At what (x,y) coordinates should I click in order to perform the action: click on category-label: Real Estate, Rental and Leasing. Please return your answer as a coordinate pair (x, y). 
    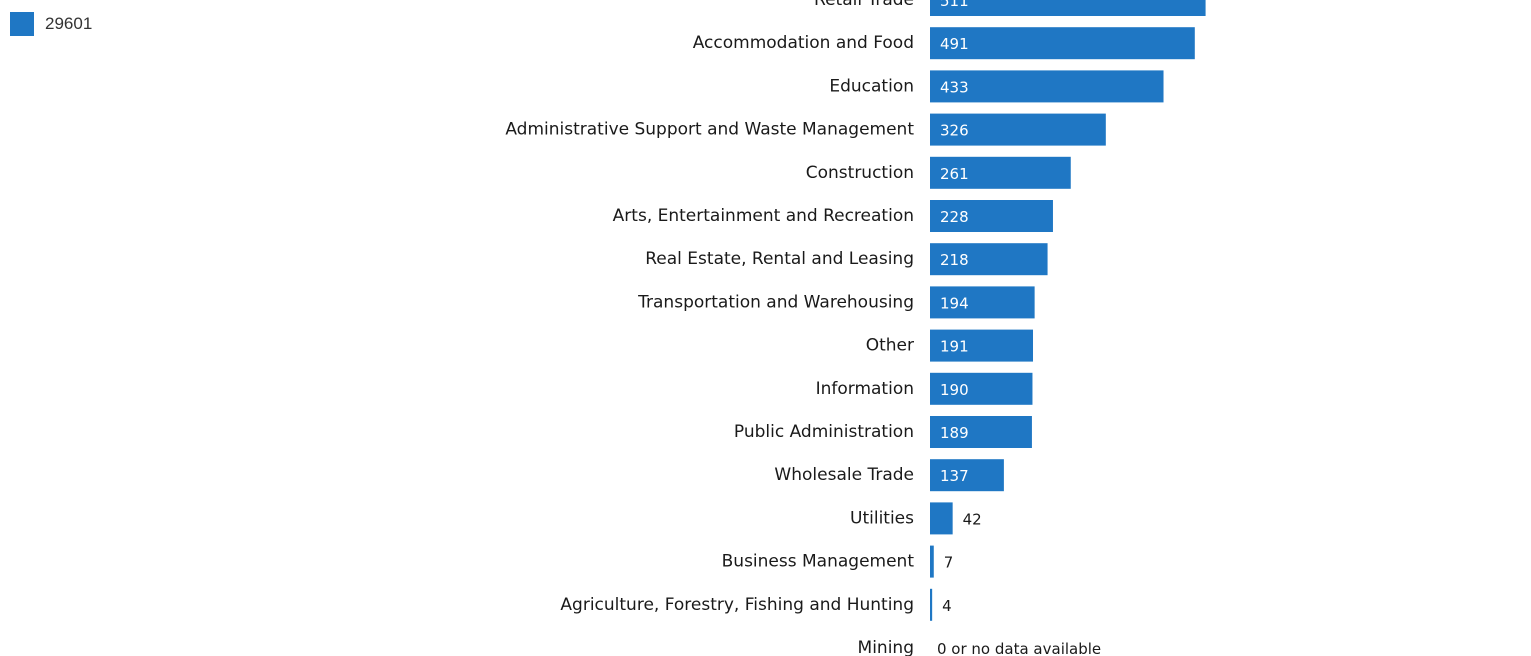
    Looking at the image, I should click on (779, 259).